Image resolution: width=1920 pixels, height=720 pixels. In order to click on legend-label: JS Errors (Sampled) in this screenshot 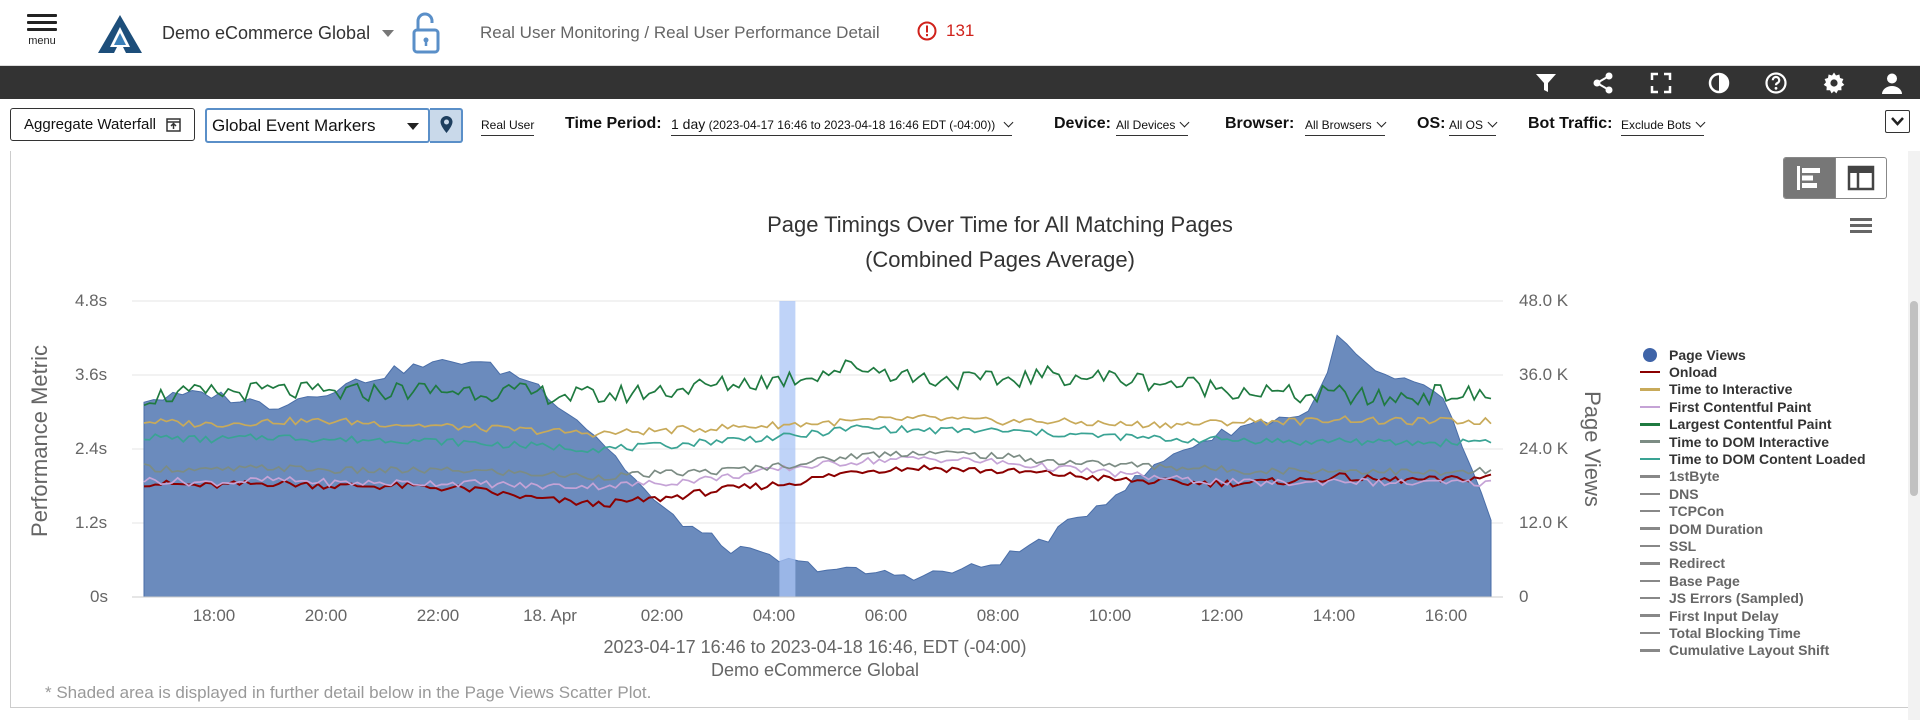, I will do `click(1736, 598)`.